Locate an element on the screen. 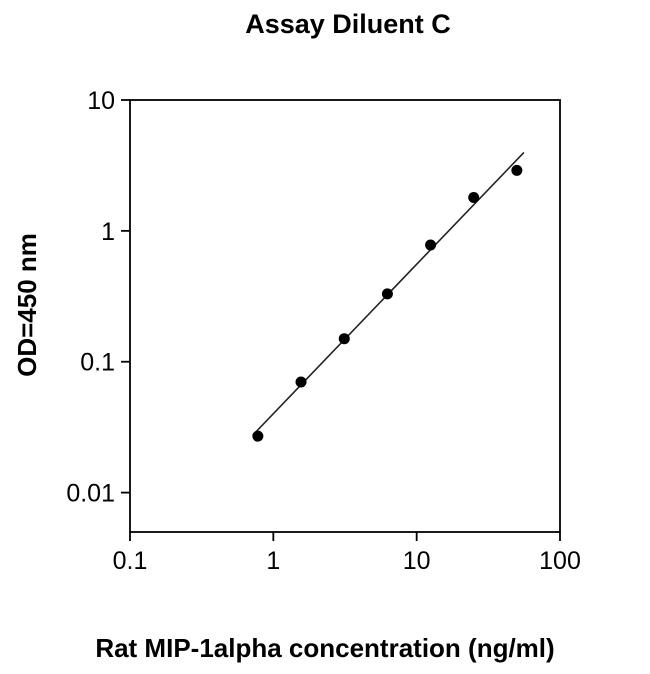 Image resolution: width=650 pixels, height=674 pixels. y-tick-label: 0.01 is located at coordinates (90, 494).